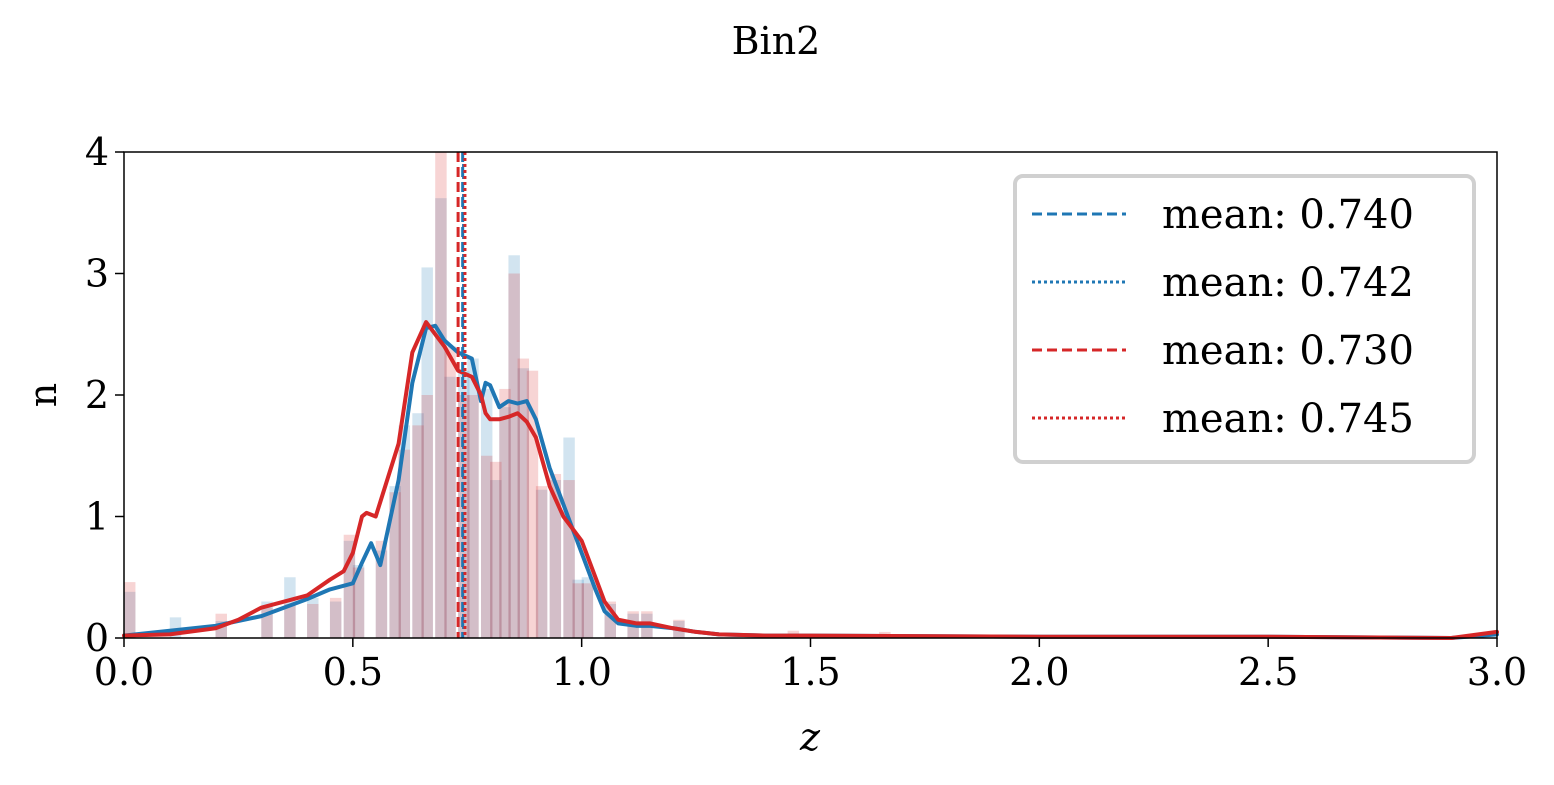 Image resolution: width=1554 pixels, height=785 pixels. Describe the element at coordinates (810, 737) in the screenshot. I see `x-axis-title: z` at that location.